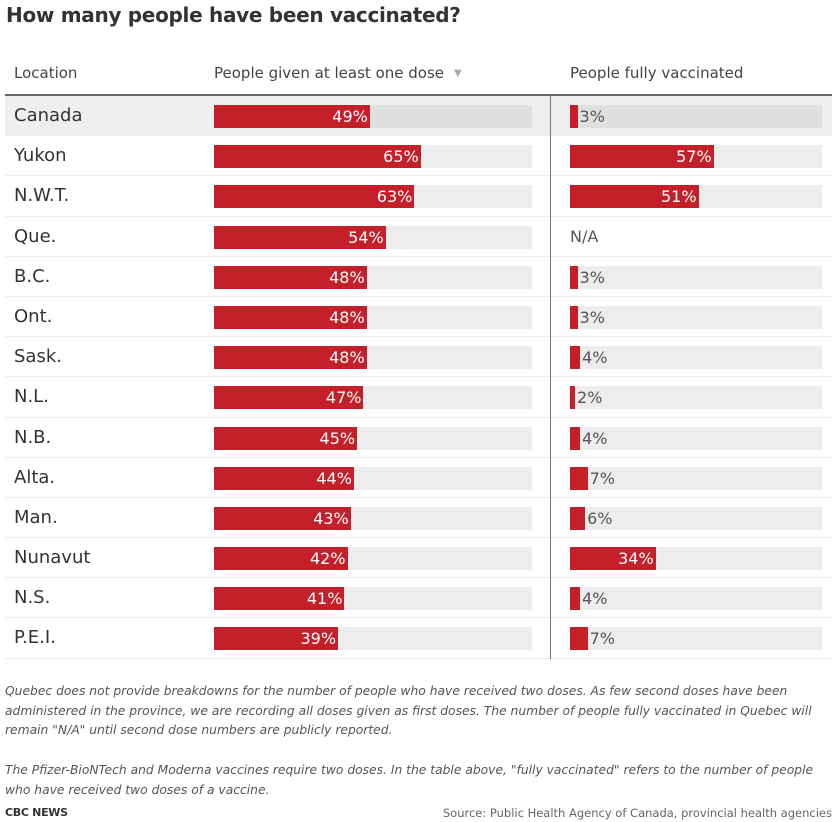  Describe the element at coordinates (38, 357) in the screenshot. I see `location-cell: Sask.` at that location.